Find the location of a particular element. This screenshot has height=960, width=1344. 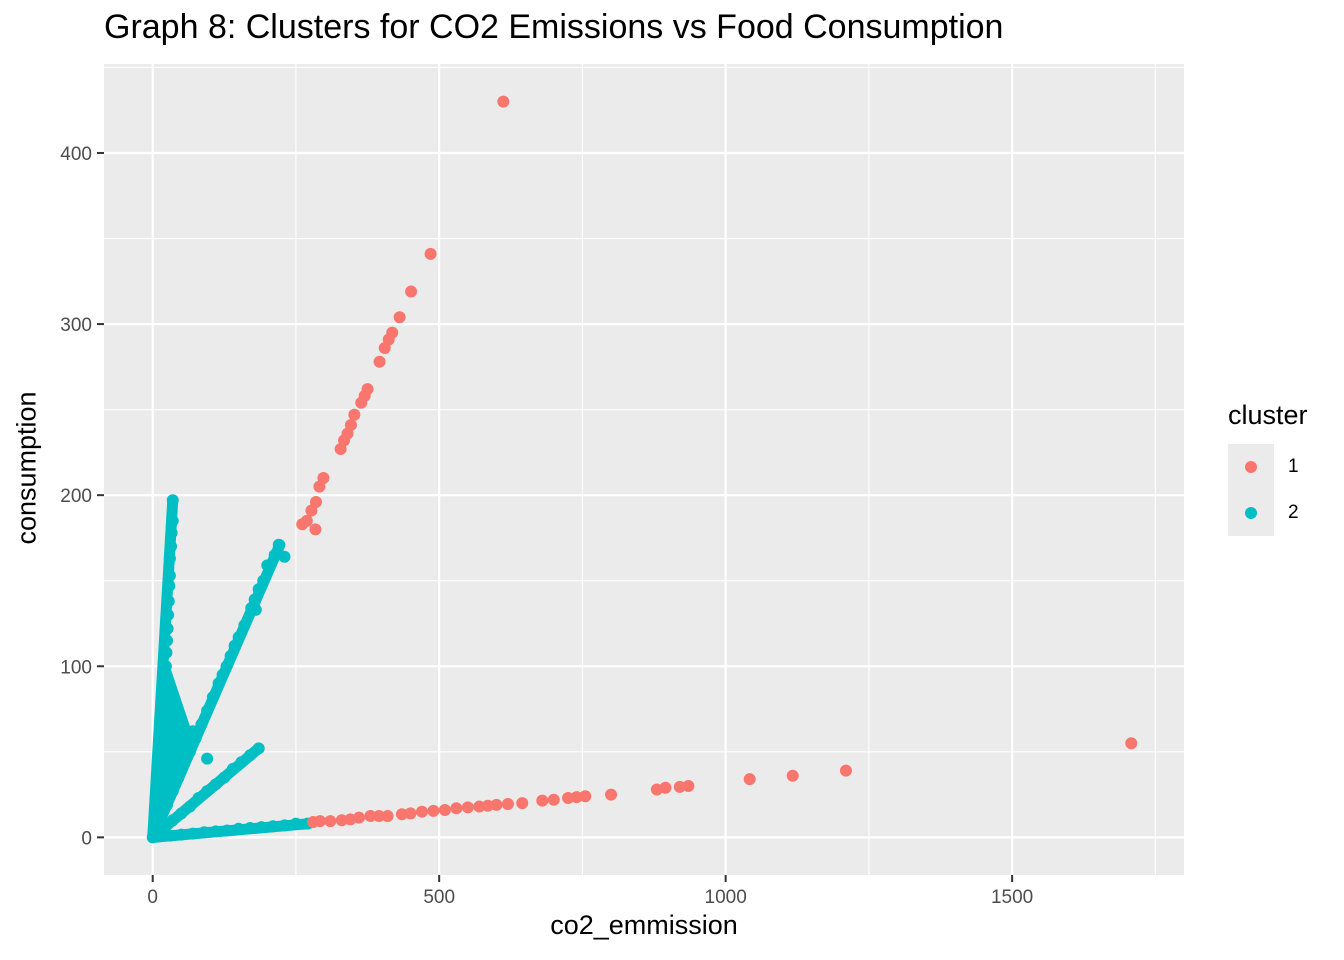

y-axis-label: consumption is located at coordinates (26, 468).